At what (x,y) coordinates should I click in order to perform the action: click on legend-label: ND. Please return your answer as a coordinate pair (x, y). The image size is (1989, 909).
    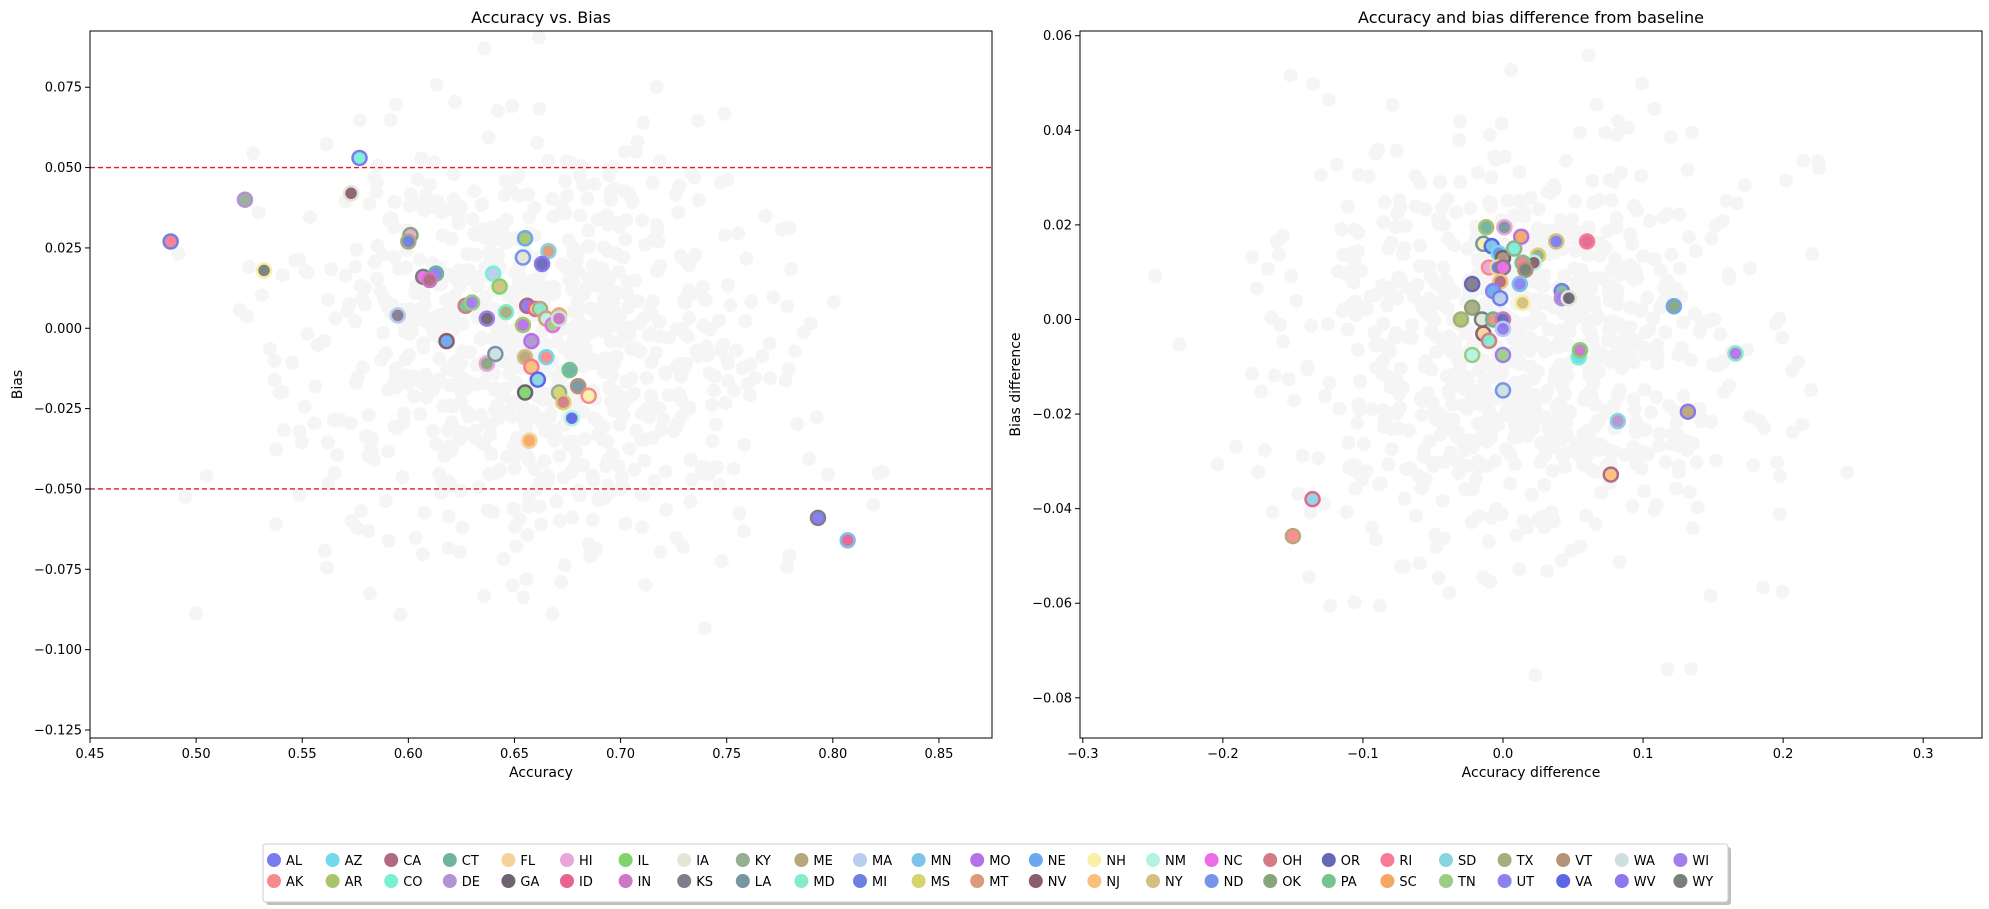
    Looking at the image, I should click on (1234, 882).